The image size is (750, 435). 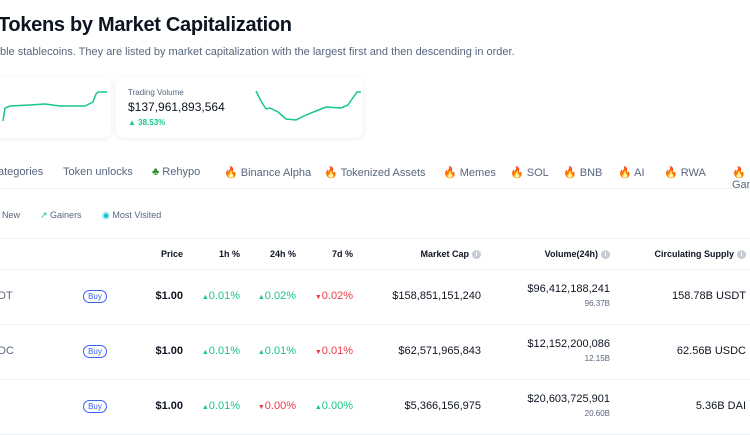 I want to click on change-value: 0.00%, so click(x=337, y=406).